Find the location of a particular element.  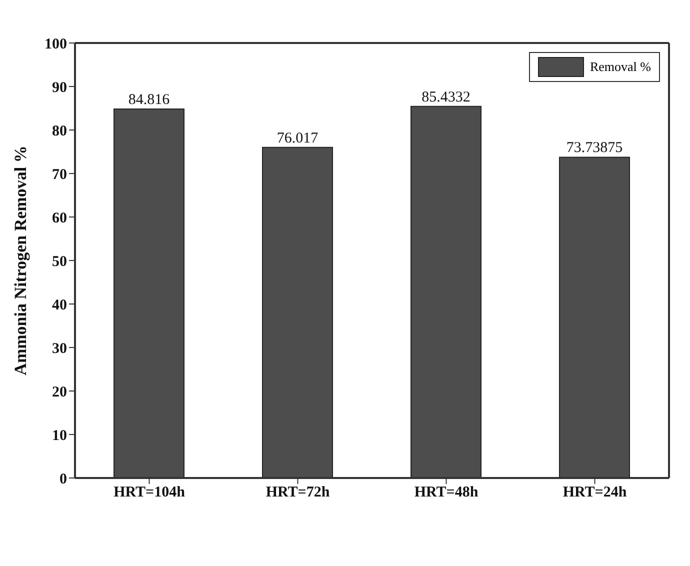

x-tick-label: HRT=104h is located at coordinates (150, 492).